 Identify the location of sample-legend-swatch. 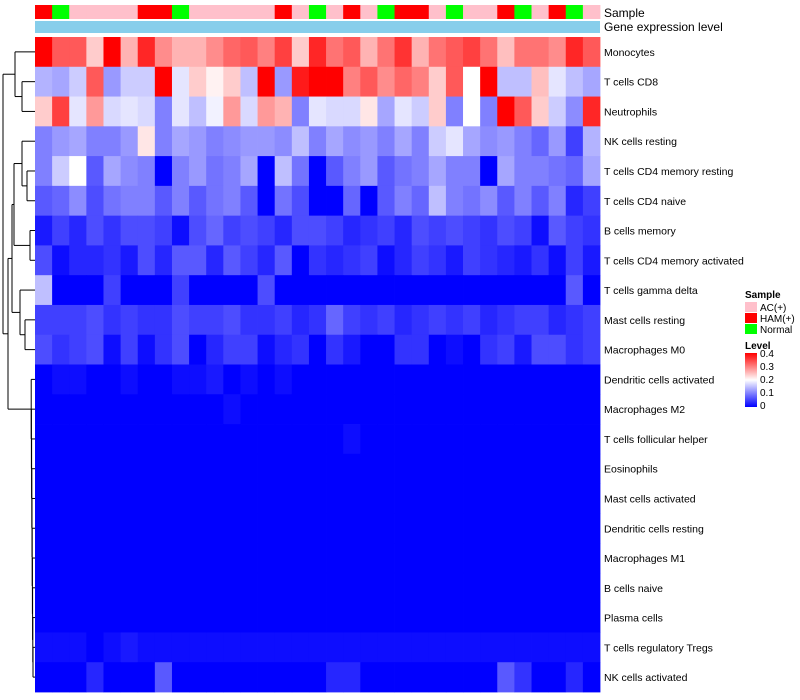
(751, 318).